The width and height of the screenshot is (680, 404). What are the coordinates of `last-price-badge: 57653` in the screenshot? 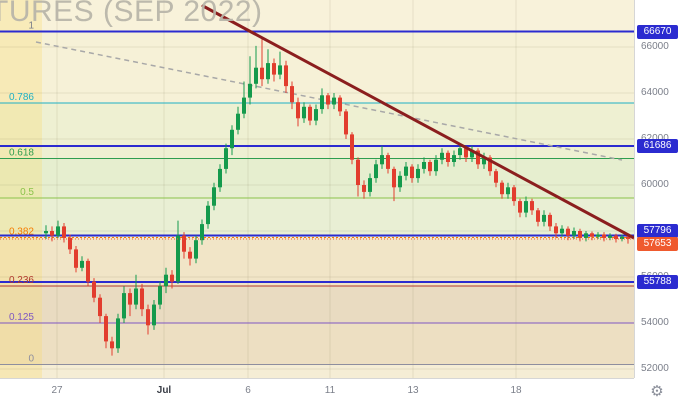 It's located at (657, 243).